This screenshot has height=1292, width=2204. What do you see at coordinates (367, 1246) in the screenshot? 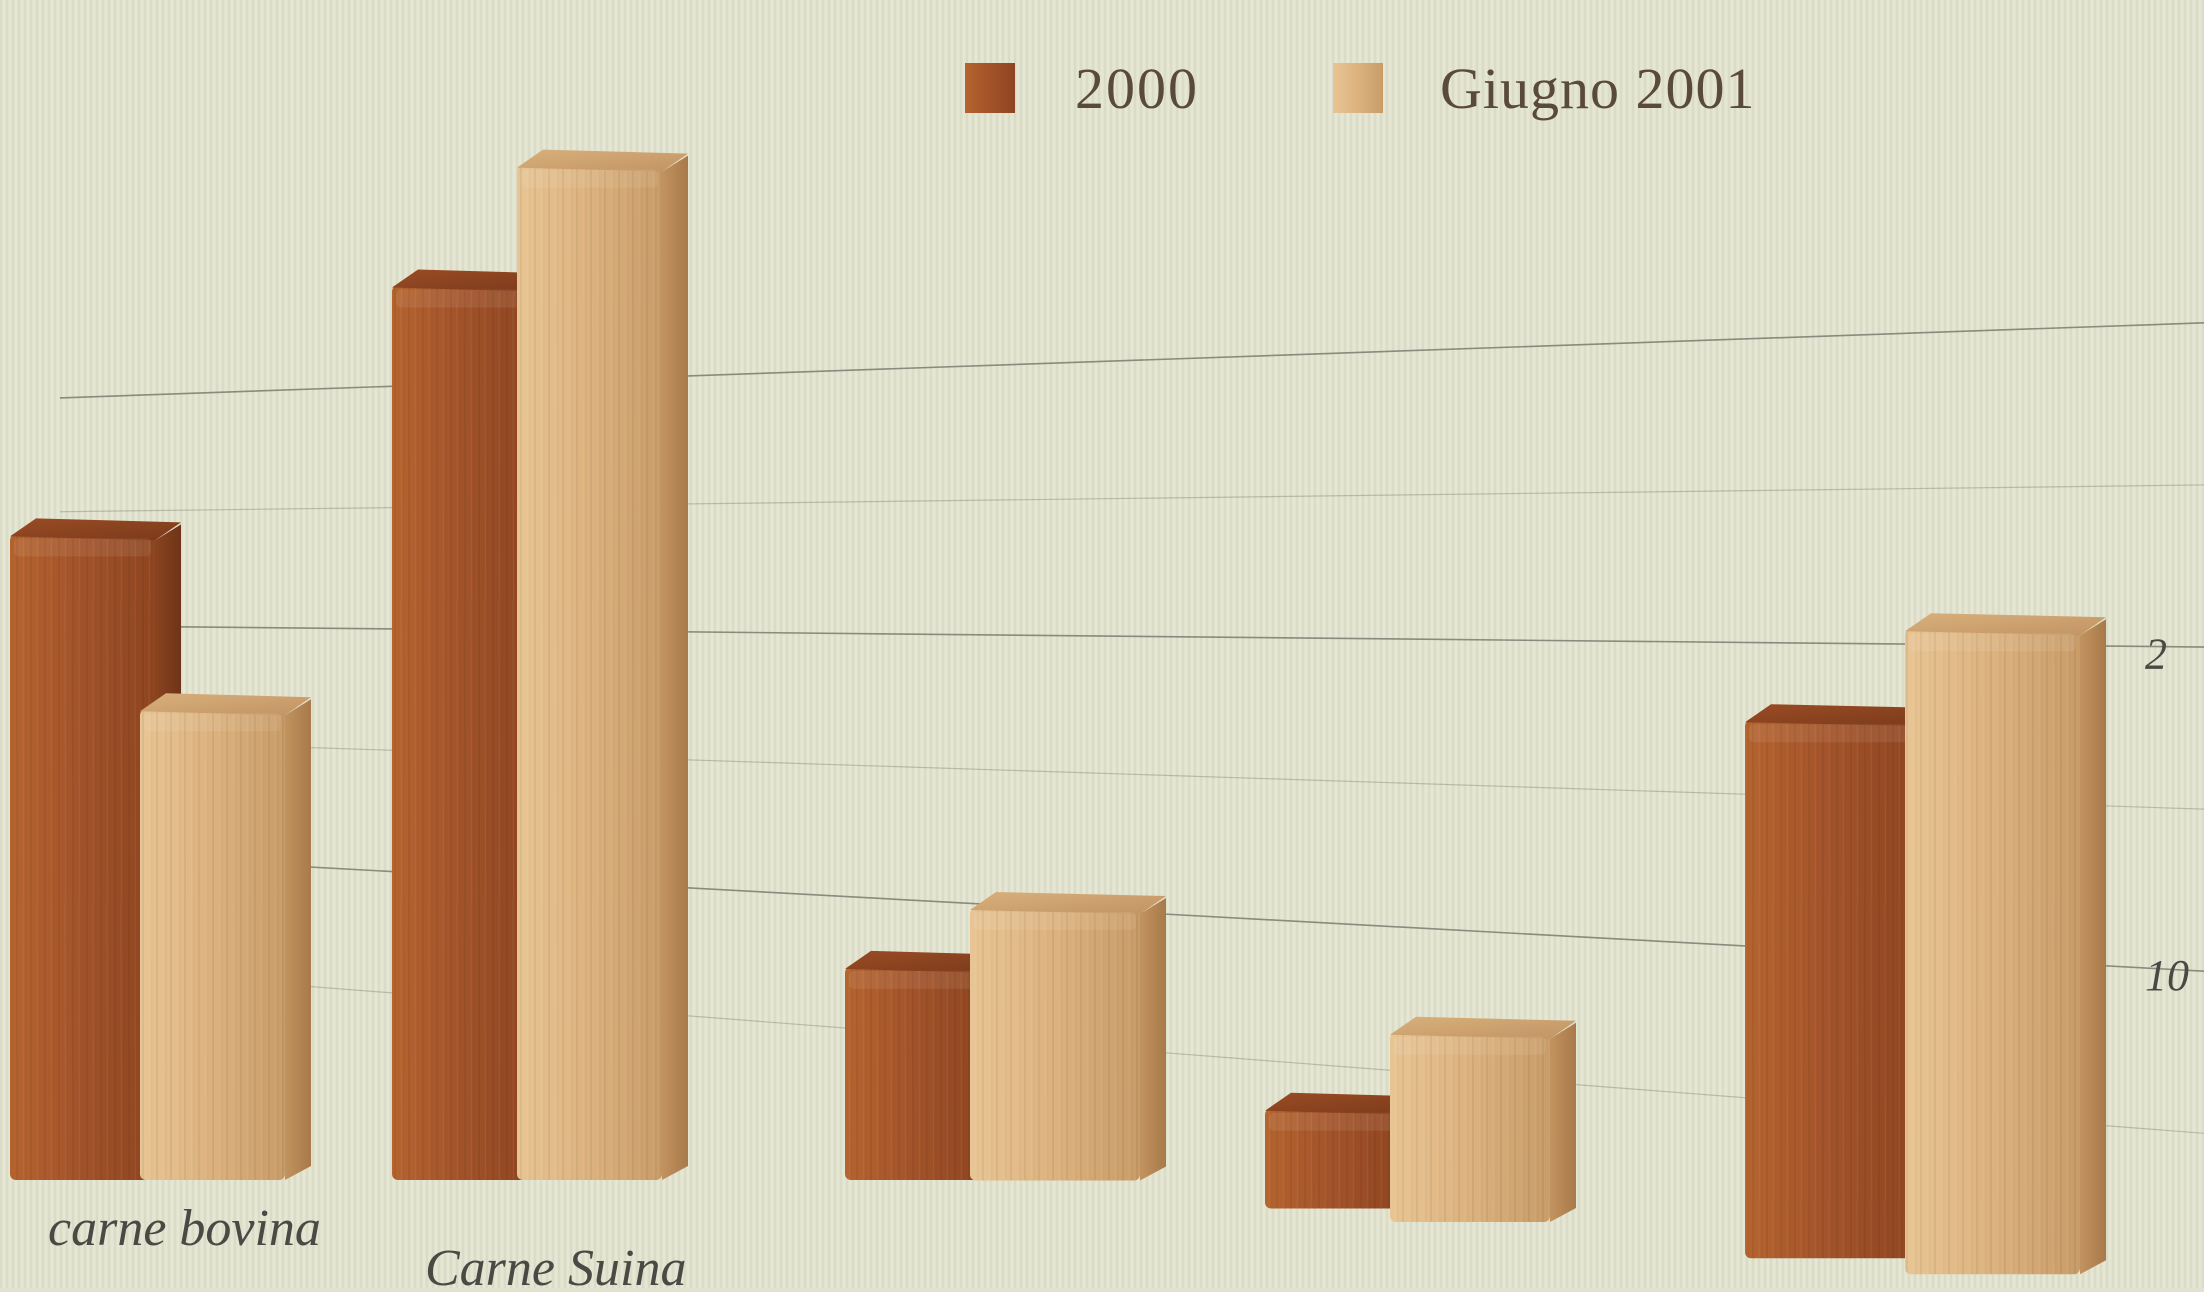
I see `x-axis-labels: carne bovina Carne Suina` at bounding box center [367, 1246].